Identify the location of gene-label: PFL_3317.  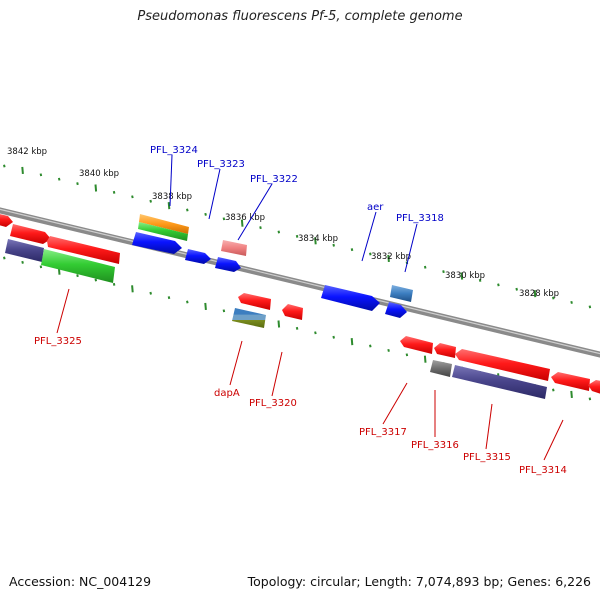
(383, 432).